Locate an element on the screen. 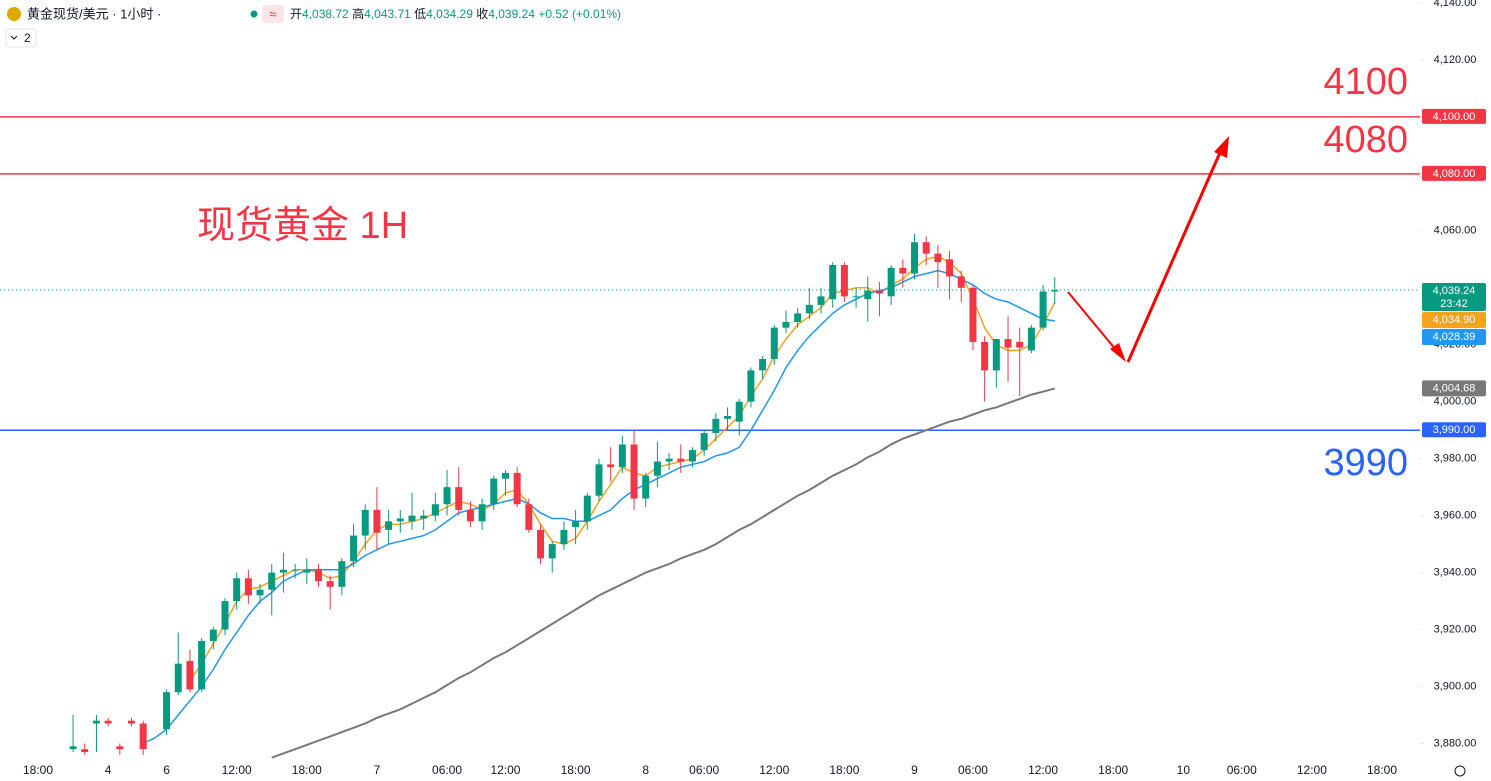 The height and width of the screenshot is (781, 1491). badge: ≈ is located at coordinates (272, 13).